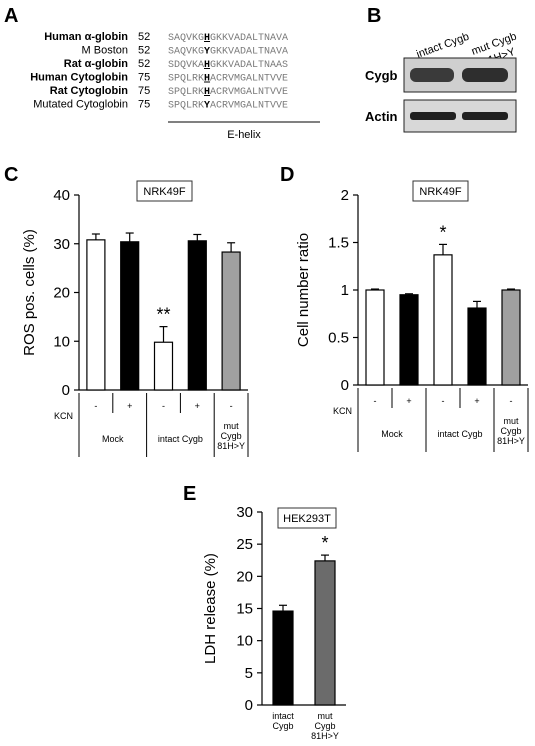  What do you see at coordinates (163, 315) in the screenshot?
I see `significance-marker: **` at bounding box center [163, 315].